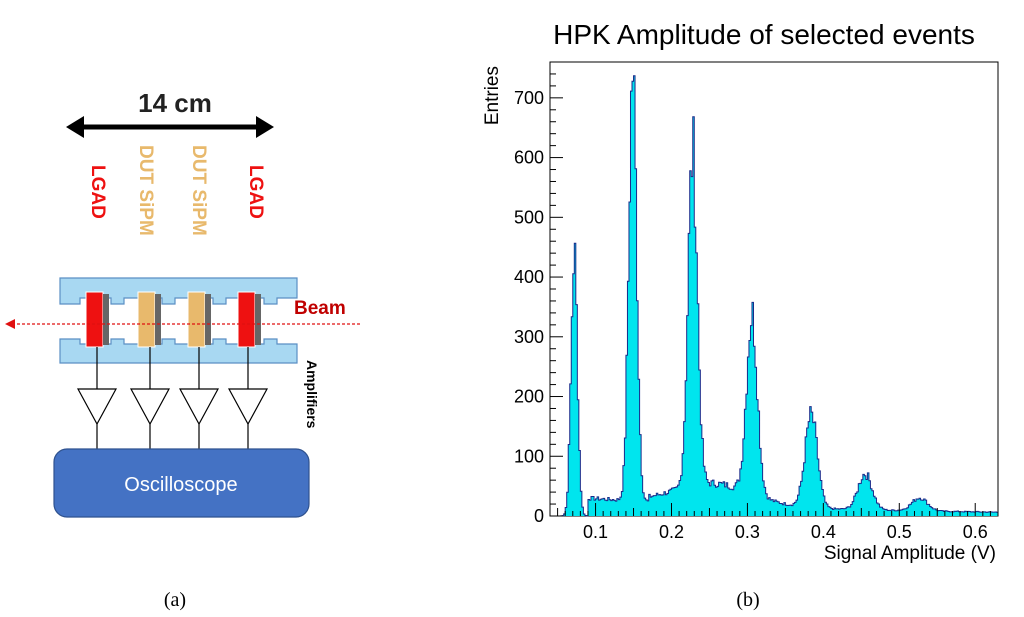 This screenshot has width=1024, height=617. What do you see at coordinates (529, 397) in the screenshot?
I see `y-tick-label: 200` at bounding box center [529, 397].